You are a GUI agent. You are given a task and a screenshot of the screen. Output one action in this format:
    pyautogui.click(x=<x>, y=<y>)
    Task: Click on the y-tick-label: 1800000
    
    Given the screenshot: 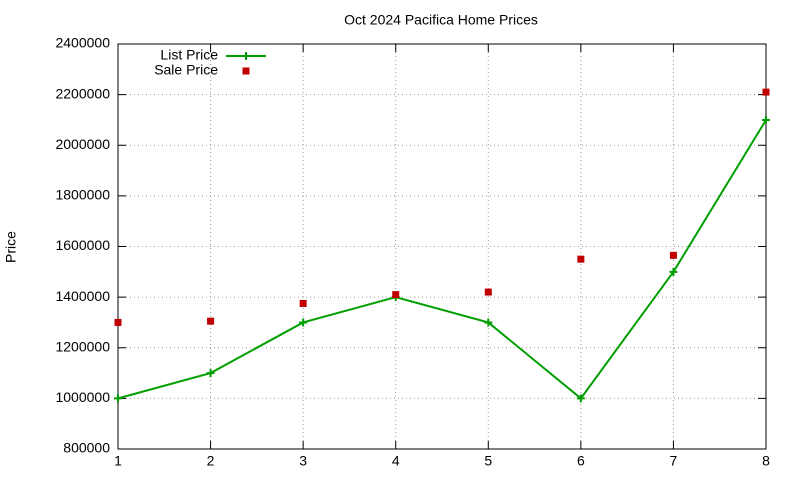 What is the action you would take?
    pyautogui.click(x=82, y=195)
    